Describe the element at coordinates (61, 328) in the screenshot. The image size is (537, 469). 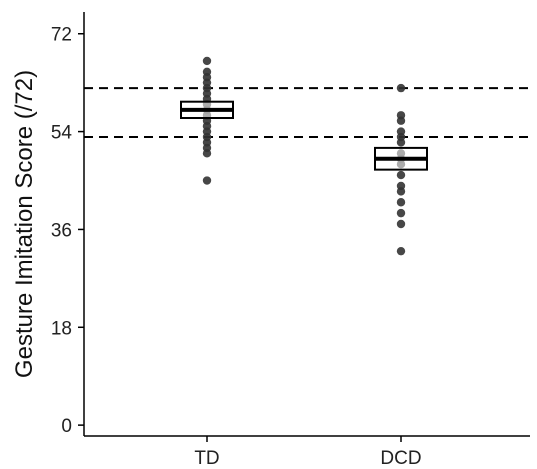
I see `y-tick-label: 18` at that location.